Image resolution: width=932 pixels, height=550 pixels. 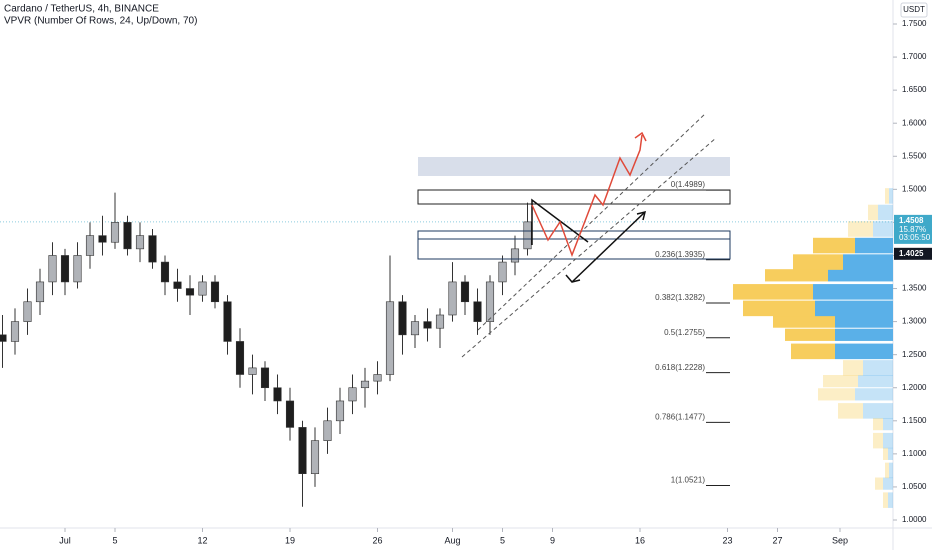 What do you see at coordinates (914, 288) in the screenshot?
I see `y-tick-label: 1.3500` at bounding box center [914, 288].